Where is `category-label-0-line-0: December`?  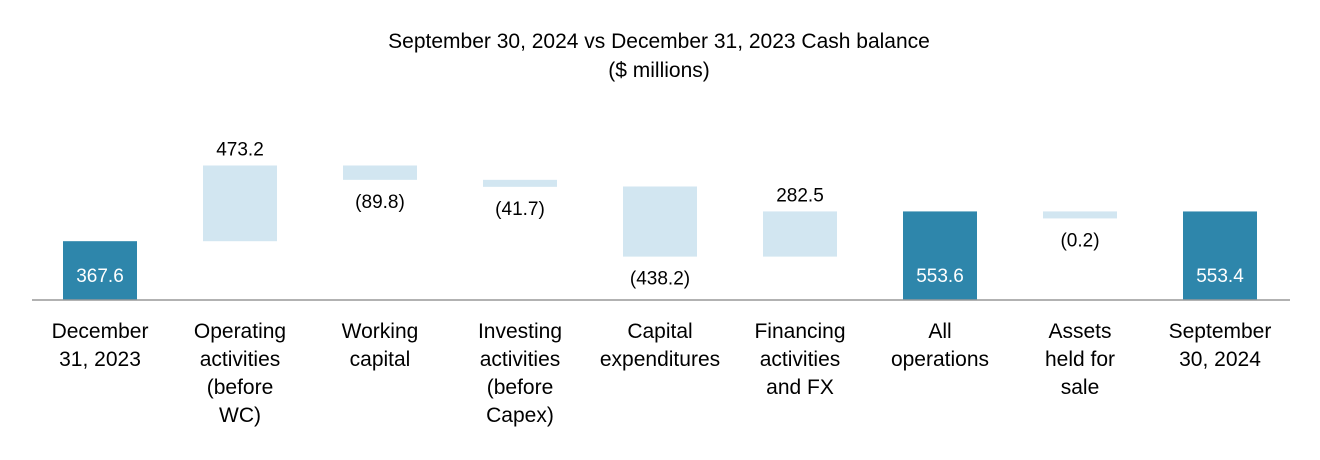
category-label-0-line-0: December is located at coordinates (100, 331).